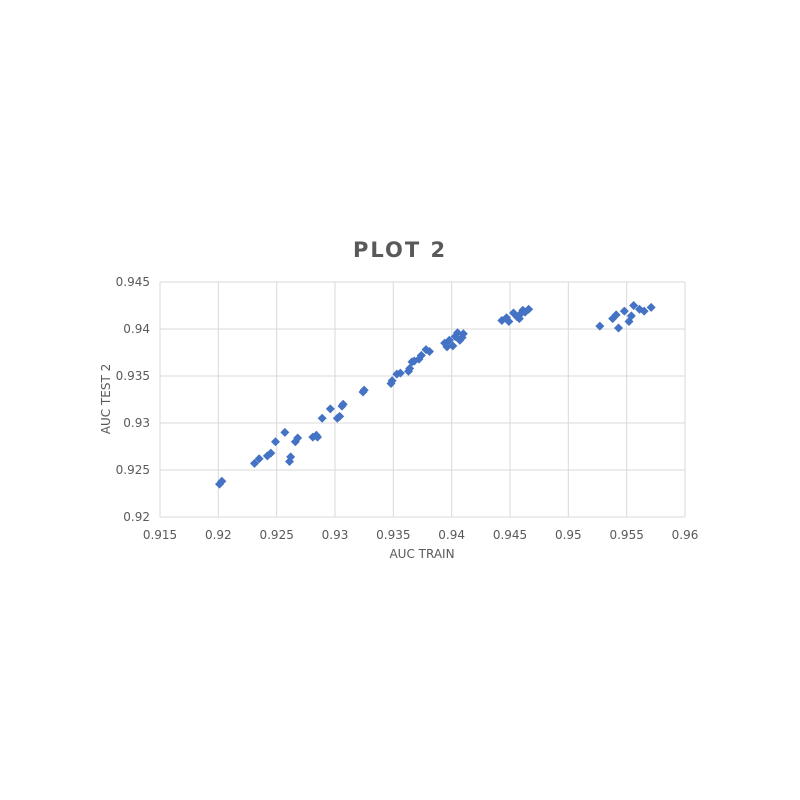 This screenshot has width=800, height=800. What do you see at coordinates (160, 535) in the screenshot?
I see `x-tick-label: 0.915` at bounding box center [160, 535].